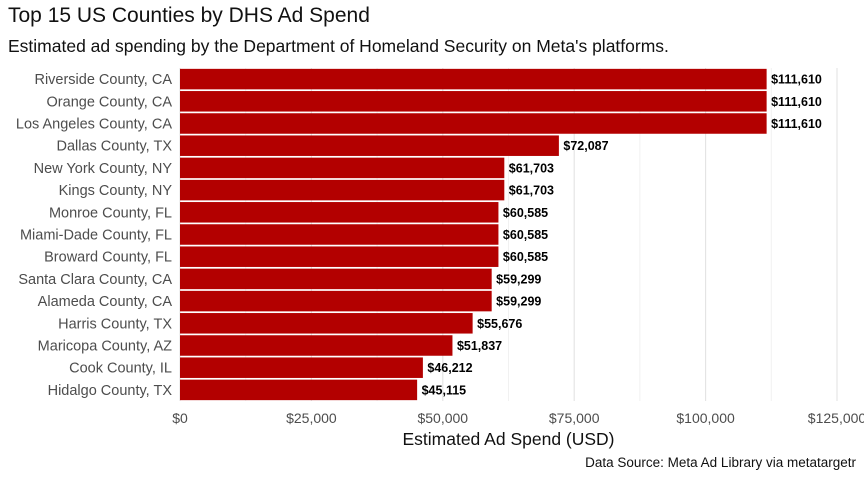 Image resolution: width=864 pixels, height=480 pixels. I want to click on y-tick-label: Monroe County, FL, so click(110, 213).